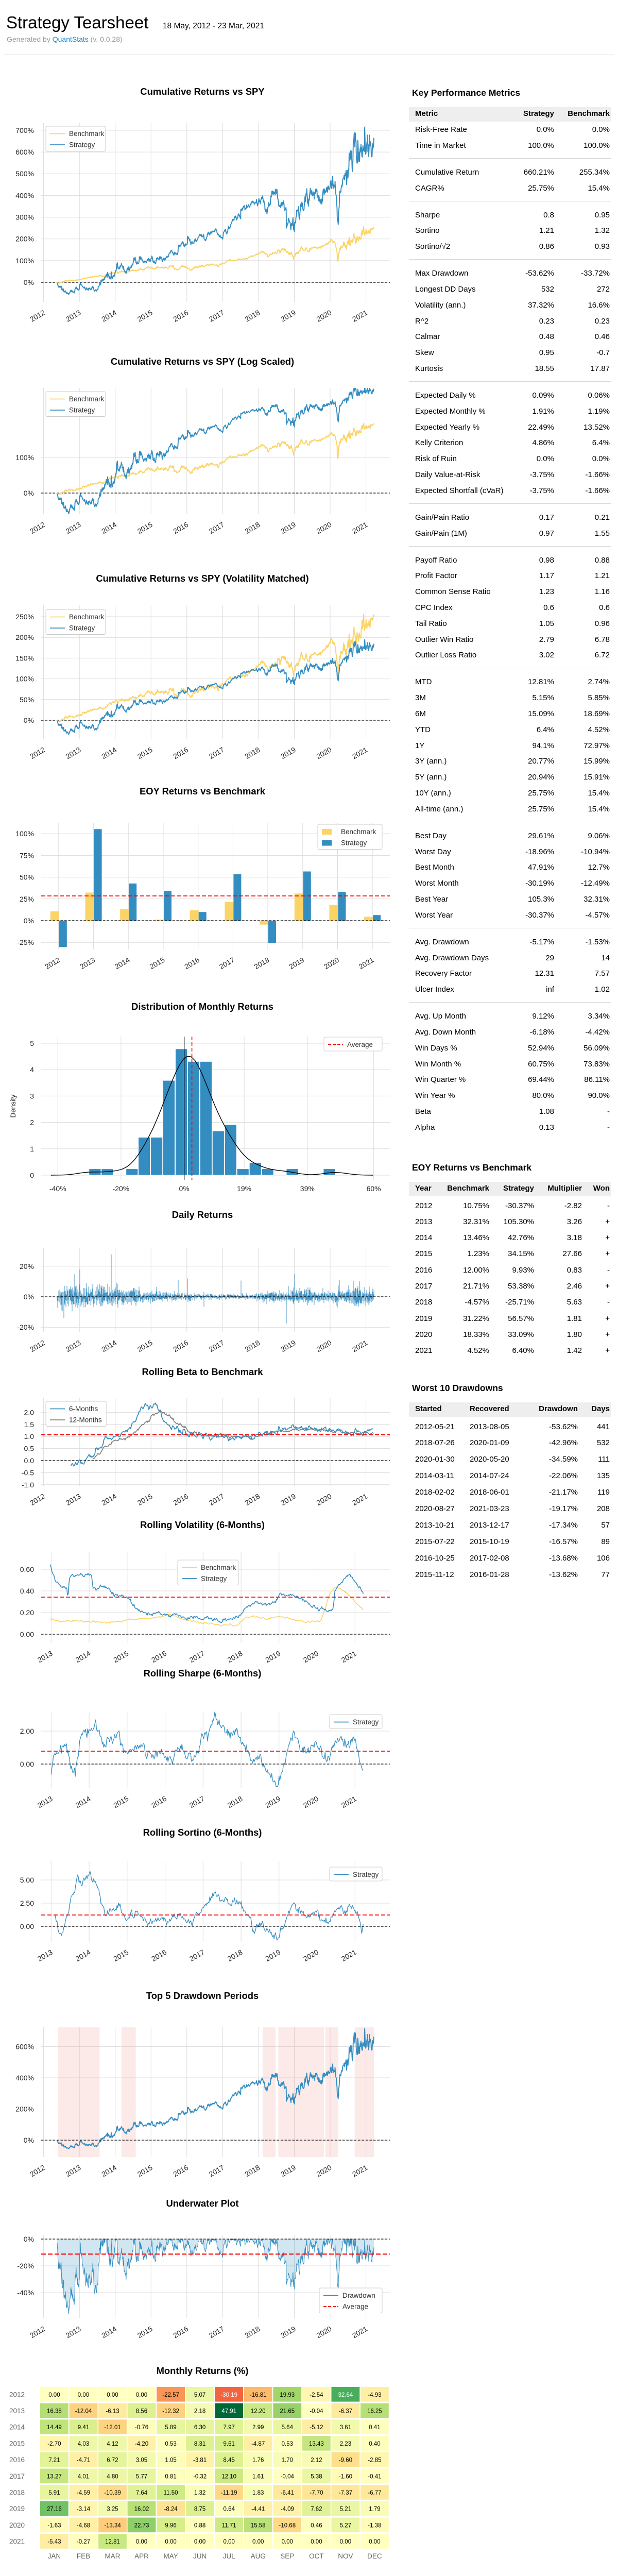  What do you see at coordinates (83, 1409) in the screenshot?
I see `svg-text: 6-Months` at bounding box center [83, 1409].